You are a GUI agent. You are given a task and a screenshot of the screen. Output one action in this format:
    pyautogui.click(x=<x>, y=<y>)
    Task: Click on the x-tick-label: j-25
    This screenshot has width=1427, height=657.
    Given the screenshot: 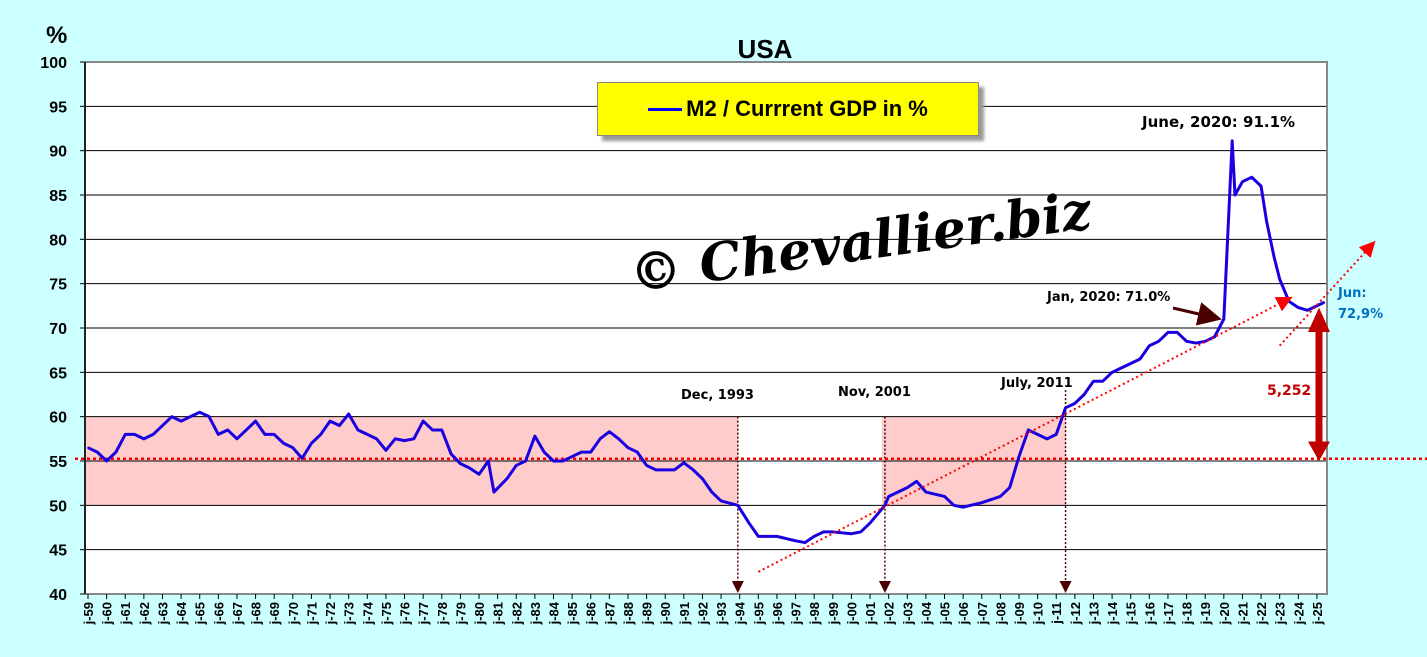 What is the action you would take?
    pyautogui.click(x=1317, y=613)
    